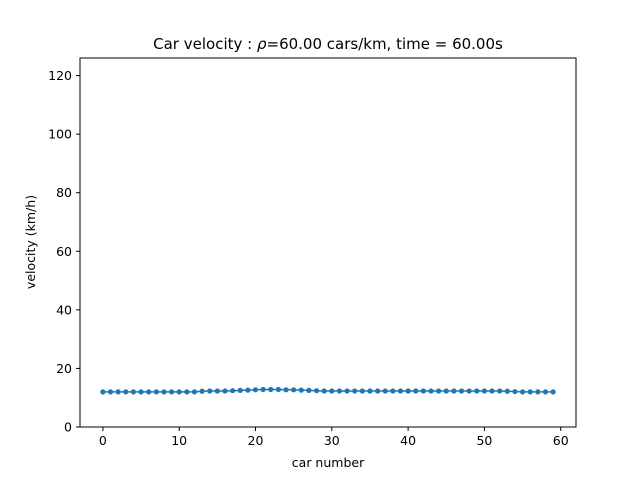 This screenshot has width=640, height=480. Describe the element at coordinates (328, 390) in the screenshot. I see `plot-marks` at that location.